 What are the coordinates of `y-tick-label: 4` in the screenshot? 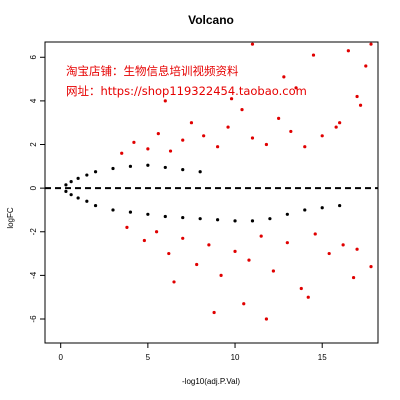 It's located at (33, 100).